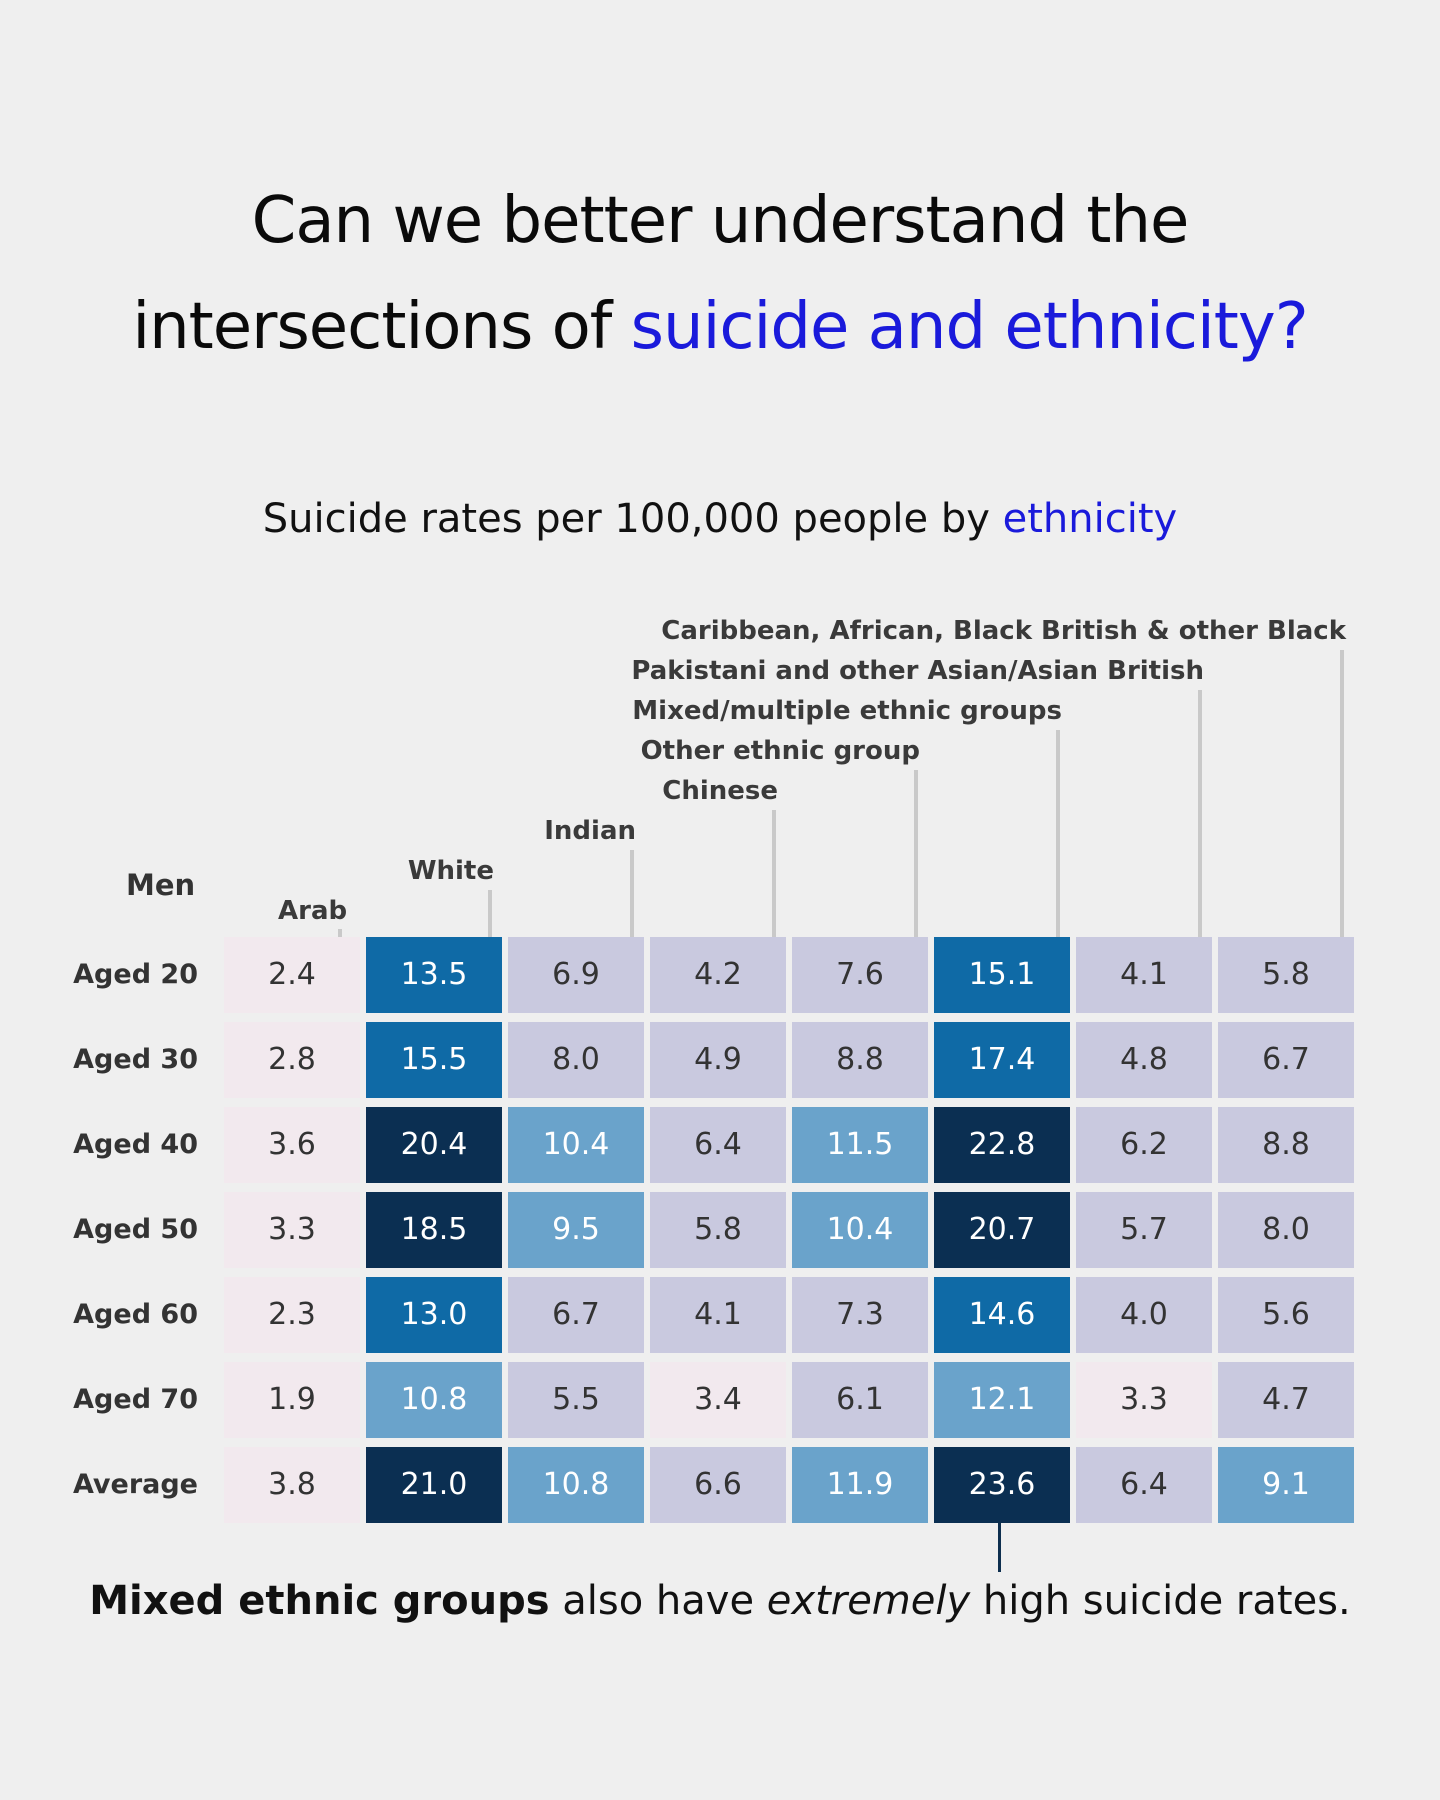 The width and height of the screenshot is (1440, 1800). What do you see at coordinates (292, 1400) in the screenshot?
I see `heatmap-cell: 1.9` at bounding box center [292, 1400].